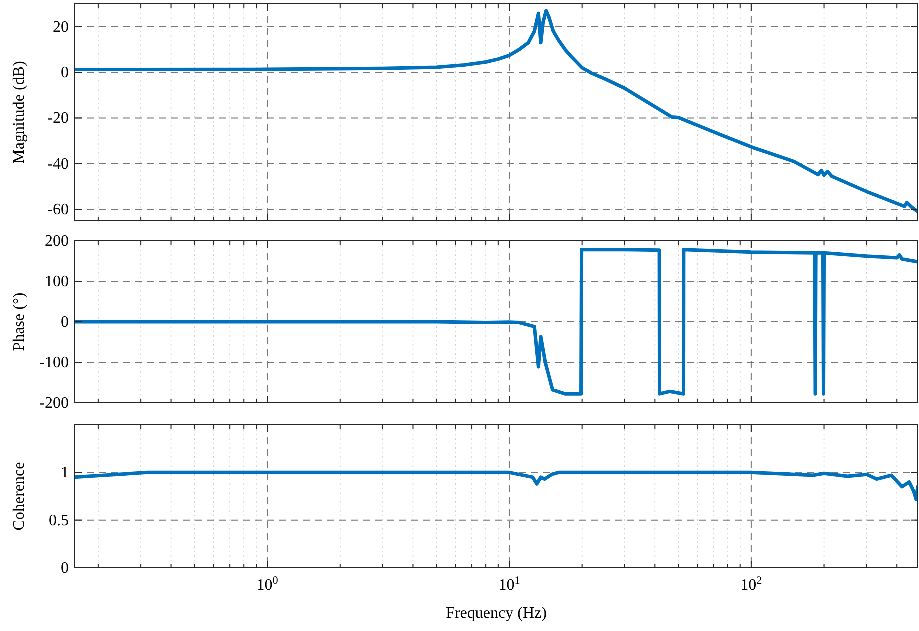  What do you see at coordinates (751, 584) in the screenshot?
I see `x-tick-label: 10$^{2}$` at bounding box center [751, 584].